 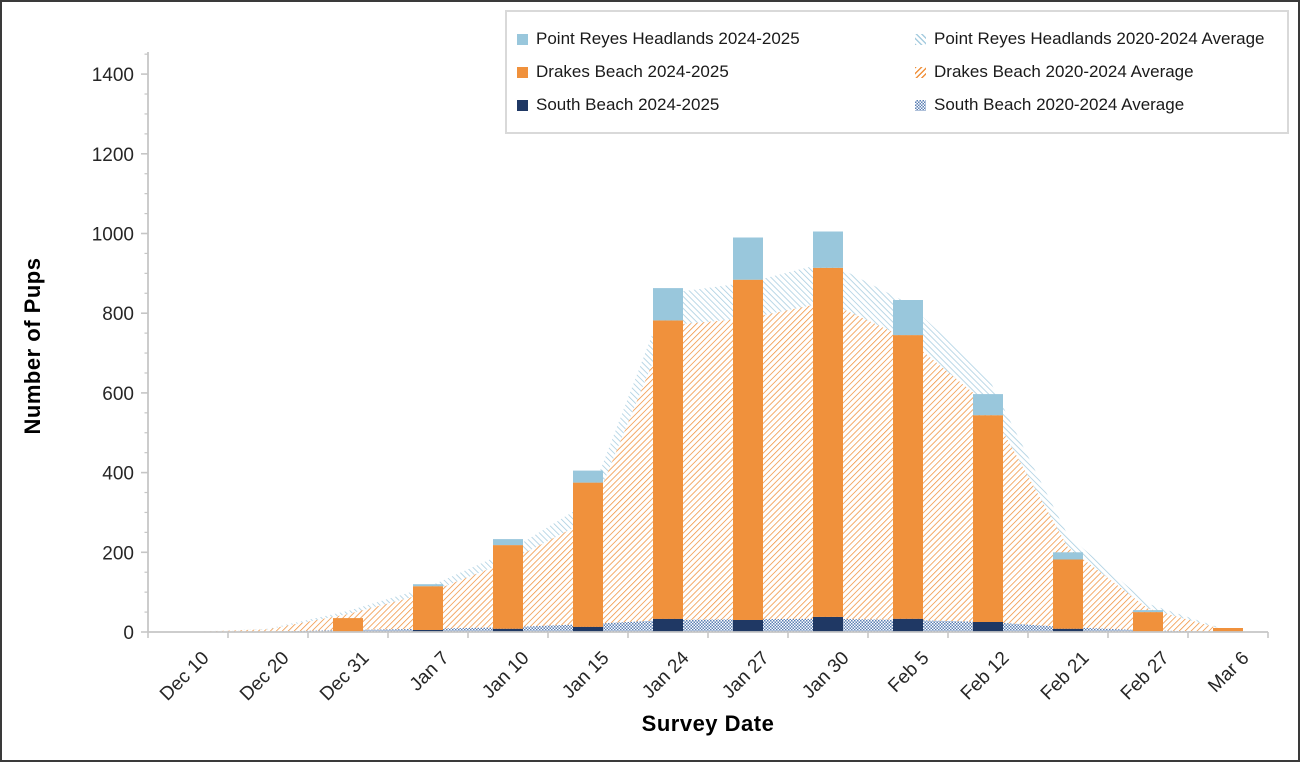 What do you see at coordinates (585, 675) in the screenshot?
I see `x-tick-label: Jan 15` at bounding box center [585, 675].